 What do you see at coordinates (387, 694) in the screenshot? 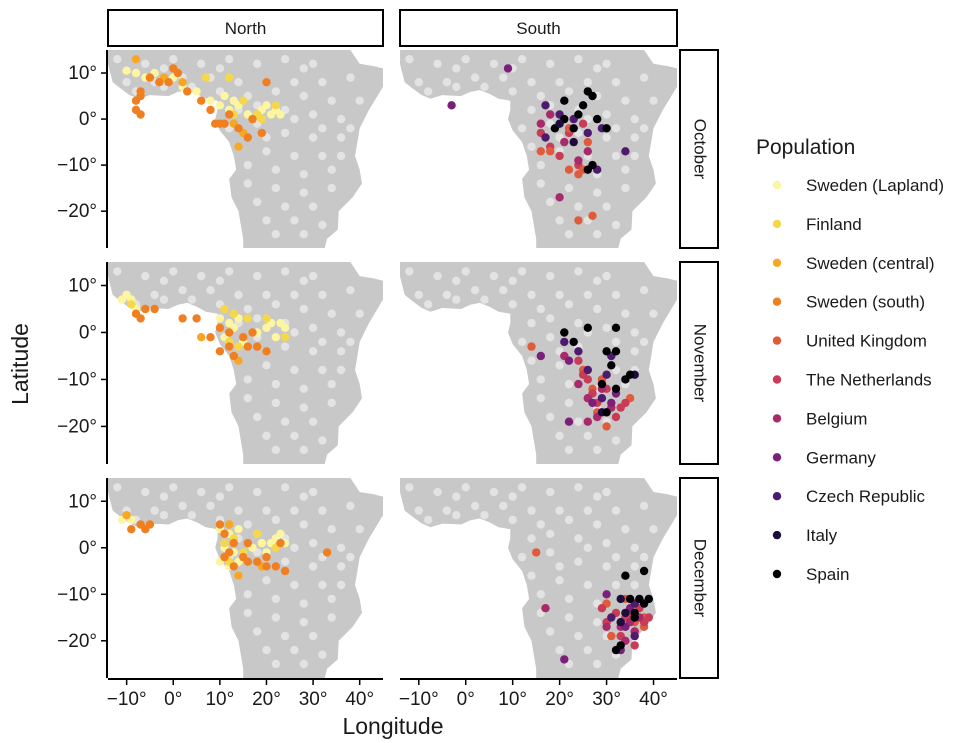
I see `x-axis-ticks: −10° 0° 10° 20° 30° 40° −10° 0° 10° 20° 30° 40°` at bounding box center [387, 694].